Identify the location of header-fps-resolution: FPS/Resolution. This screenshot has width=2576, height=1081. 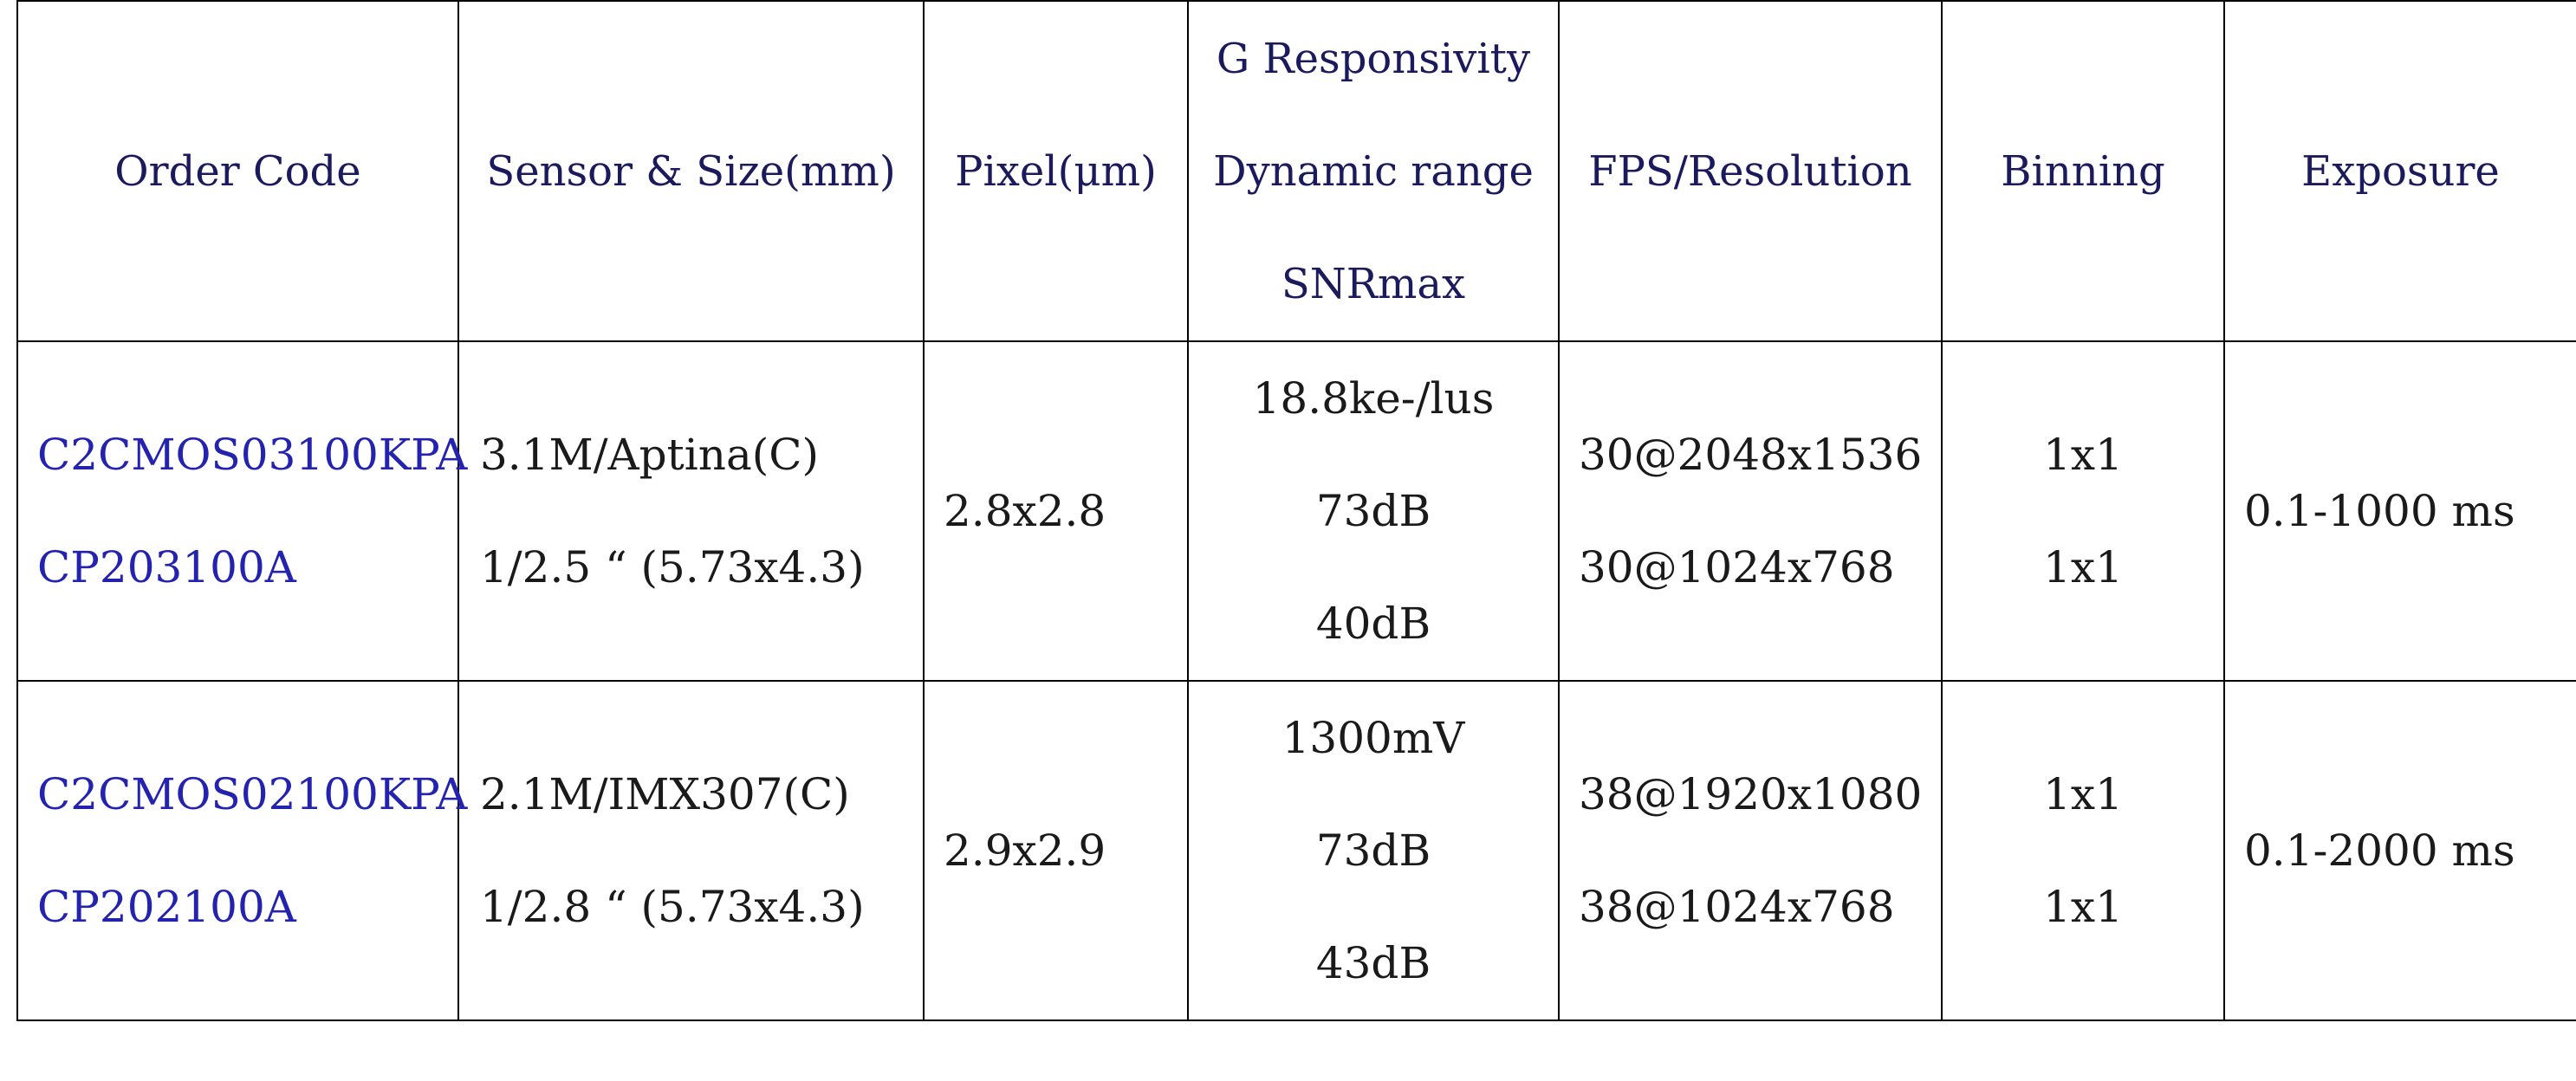
(1751, 171).